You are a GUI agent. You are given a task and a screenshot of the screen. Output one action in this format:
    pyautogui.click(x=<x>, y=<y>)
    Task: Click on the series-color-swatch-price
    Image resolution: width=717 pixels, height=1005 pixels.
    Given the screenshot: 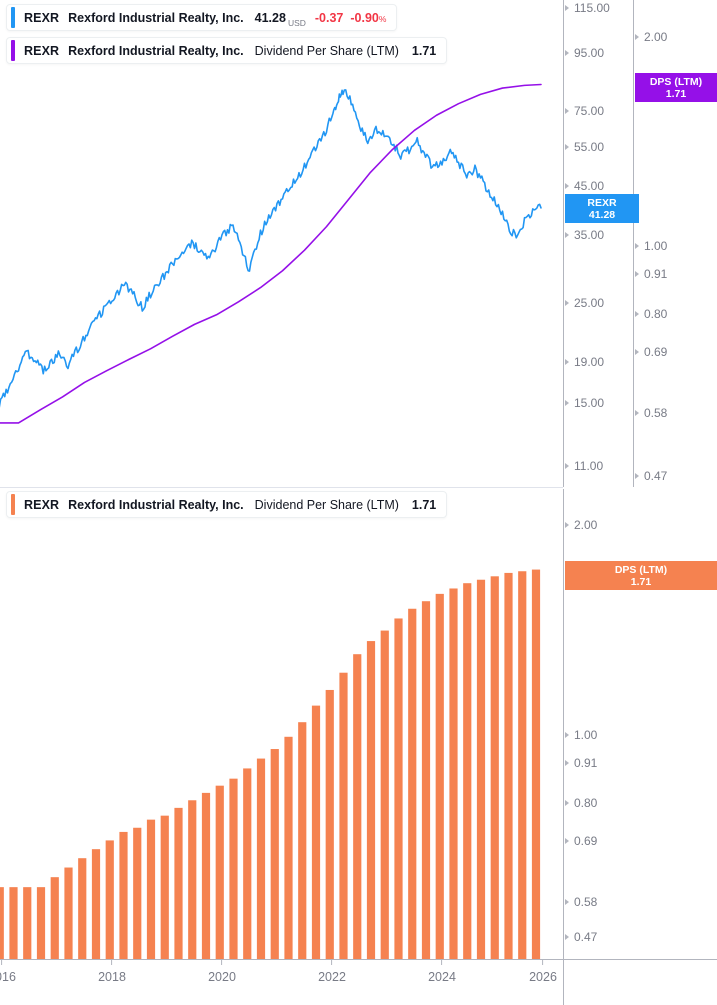 What is the action you would take?
    pyautogui.click(x=13, y=17)
    